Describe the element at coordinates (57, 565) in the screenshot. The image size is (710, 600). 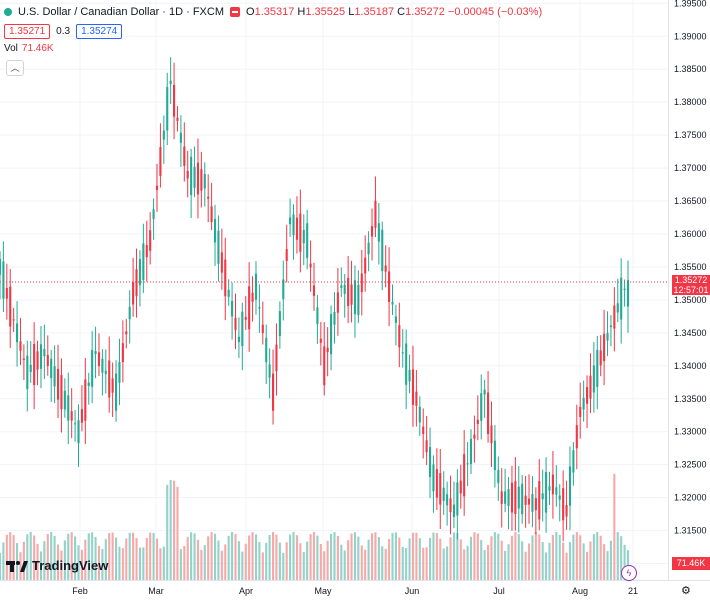
I see `tradingview-logo: TradingView` at that location.